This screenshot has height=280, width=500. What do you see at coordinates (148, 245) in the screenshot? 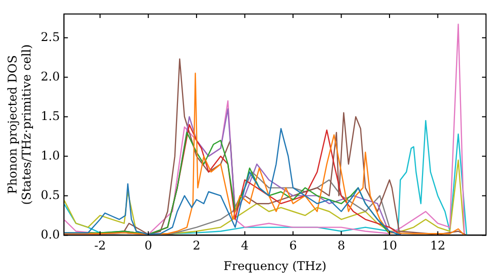
I see `x-tick-label: 0` at bounding box center [148, 245].